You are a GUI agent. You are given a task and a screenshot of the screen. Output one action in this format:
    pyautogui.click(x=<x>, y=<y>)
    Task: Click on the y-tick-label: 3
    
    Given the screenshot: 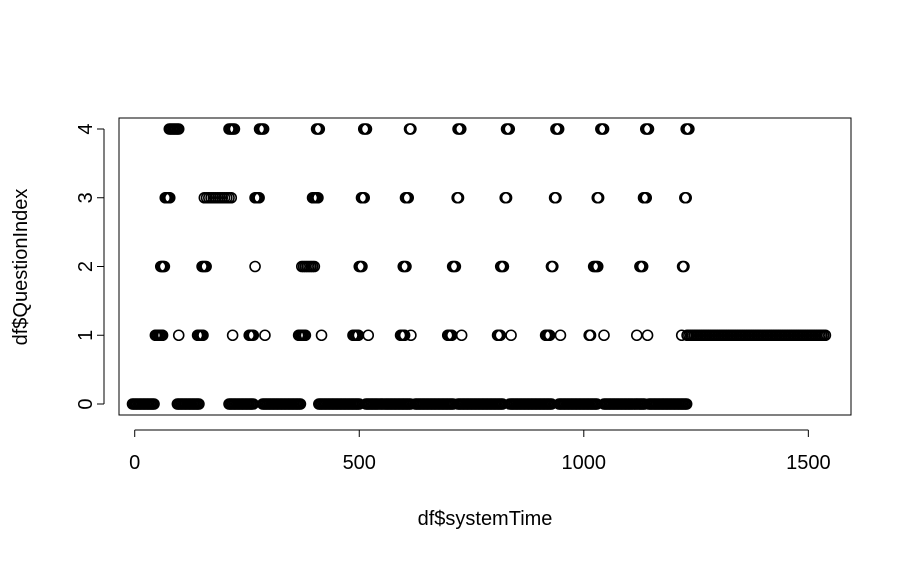 What is the action you would take?
    pyautogui.click(x=86, y=197)
    